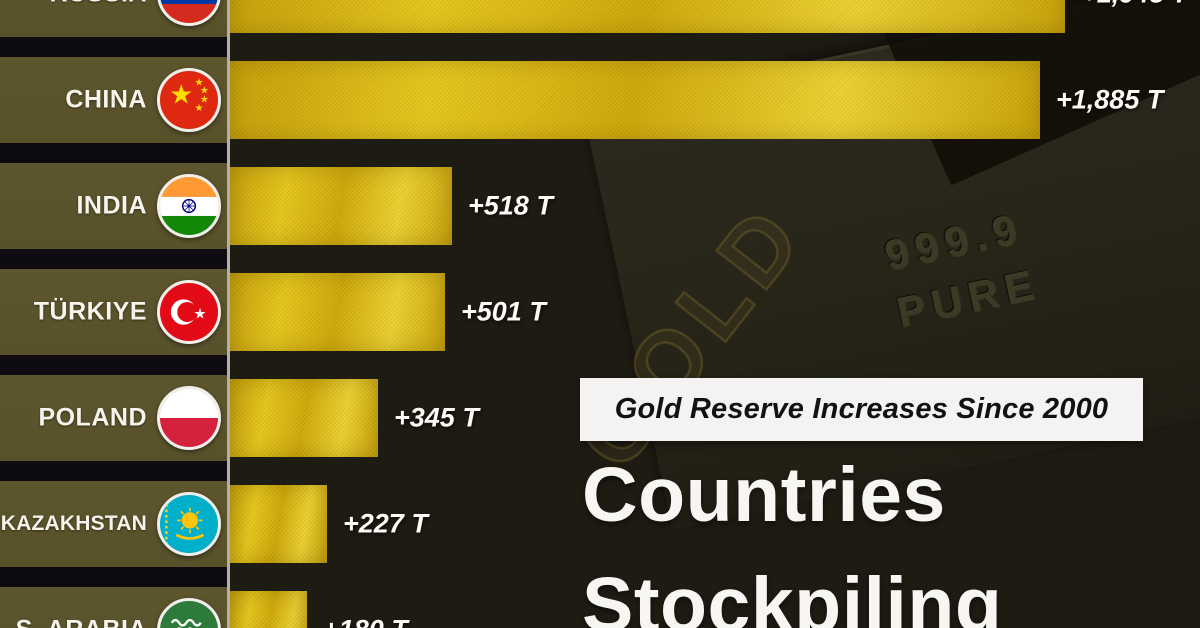 This screenshot has height=628, width=1200. What do you see at coordinates (189, 613) in the screenshot?
I see `saudi-arabia-flag-icon` at bounding box center [189, 613].